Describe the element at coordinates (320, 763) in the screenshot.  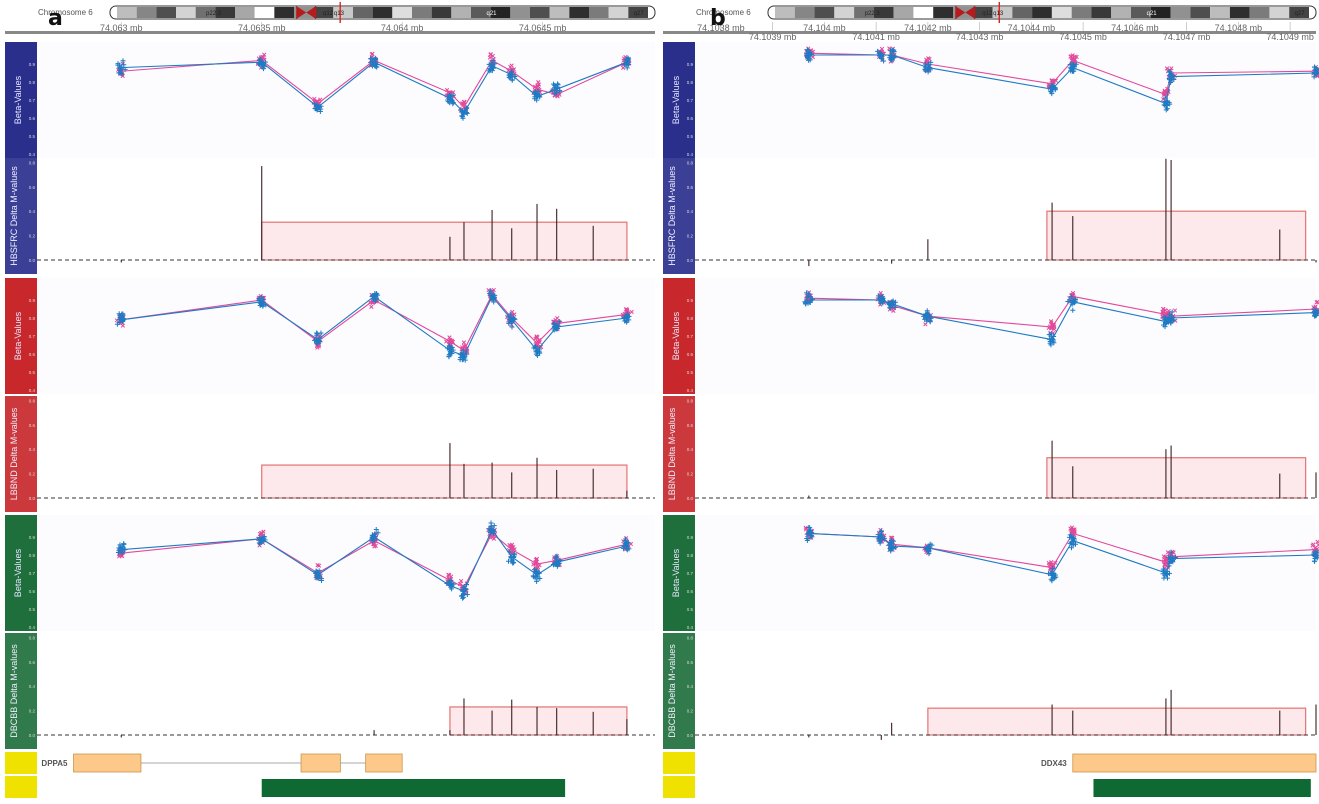
I see `gene-exon` at that location.